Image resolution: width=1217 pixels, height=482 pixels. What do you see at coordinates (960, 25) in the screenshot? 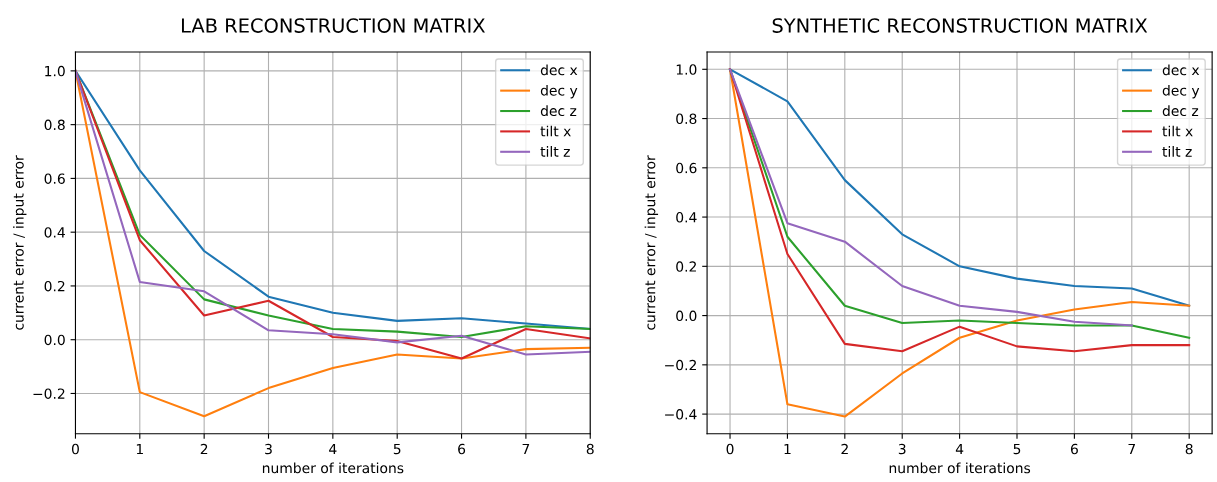
I see `chart-title: SYNTHETIC RECONSTRUCTION MATRIX` at bounding box center [960, 25].